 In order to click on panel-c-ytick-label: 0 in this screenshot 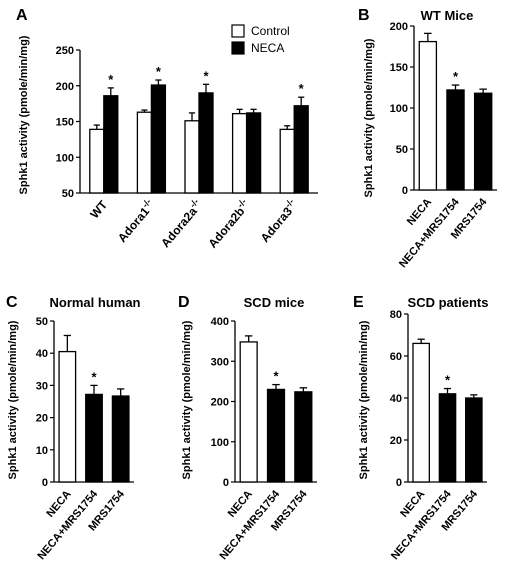, I will do `click(45, 483)`.